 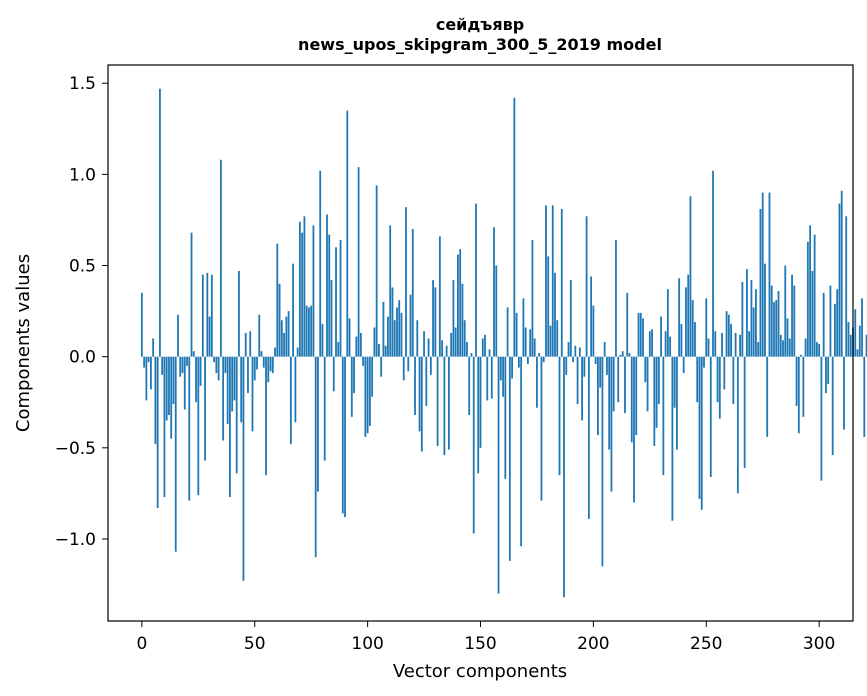 What do you see at coordinates (141, 644) in the screenshot?
I see `x-tick-label: 0` at bounding box center [141, 644].